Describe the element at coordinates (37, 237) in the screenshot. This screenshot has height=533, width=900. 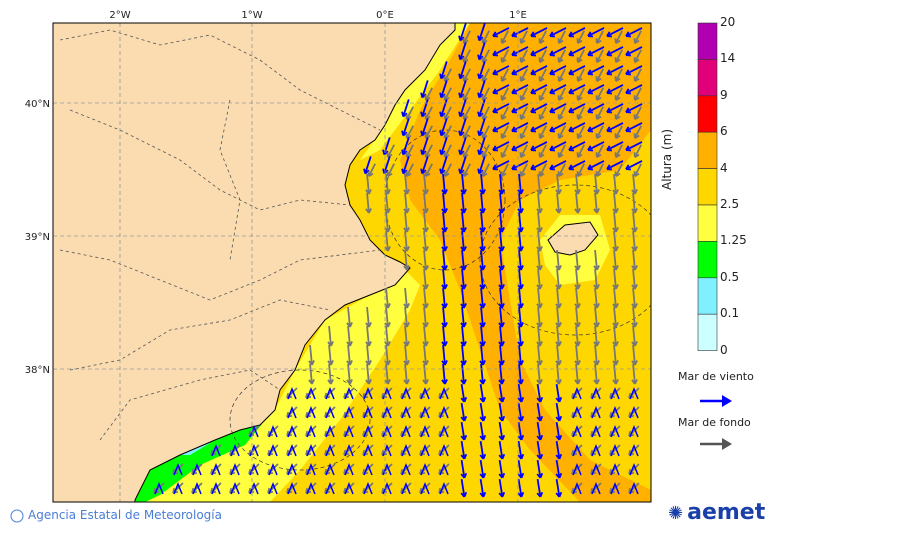
I see `lat-label: 39°N` at that location.